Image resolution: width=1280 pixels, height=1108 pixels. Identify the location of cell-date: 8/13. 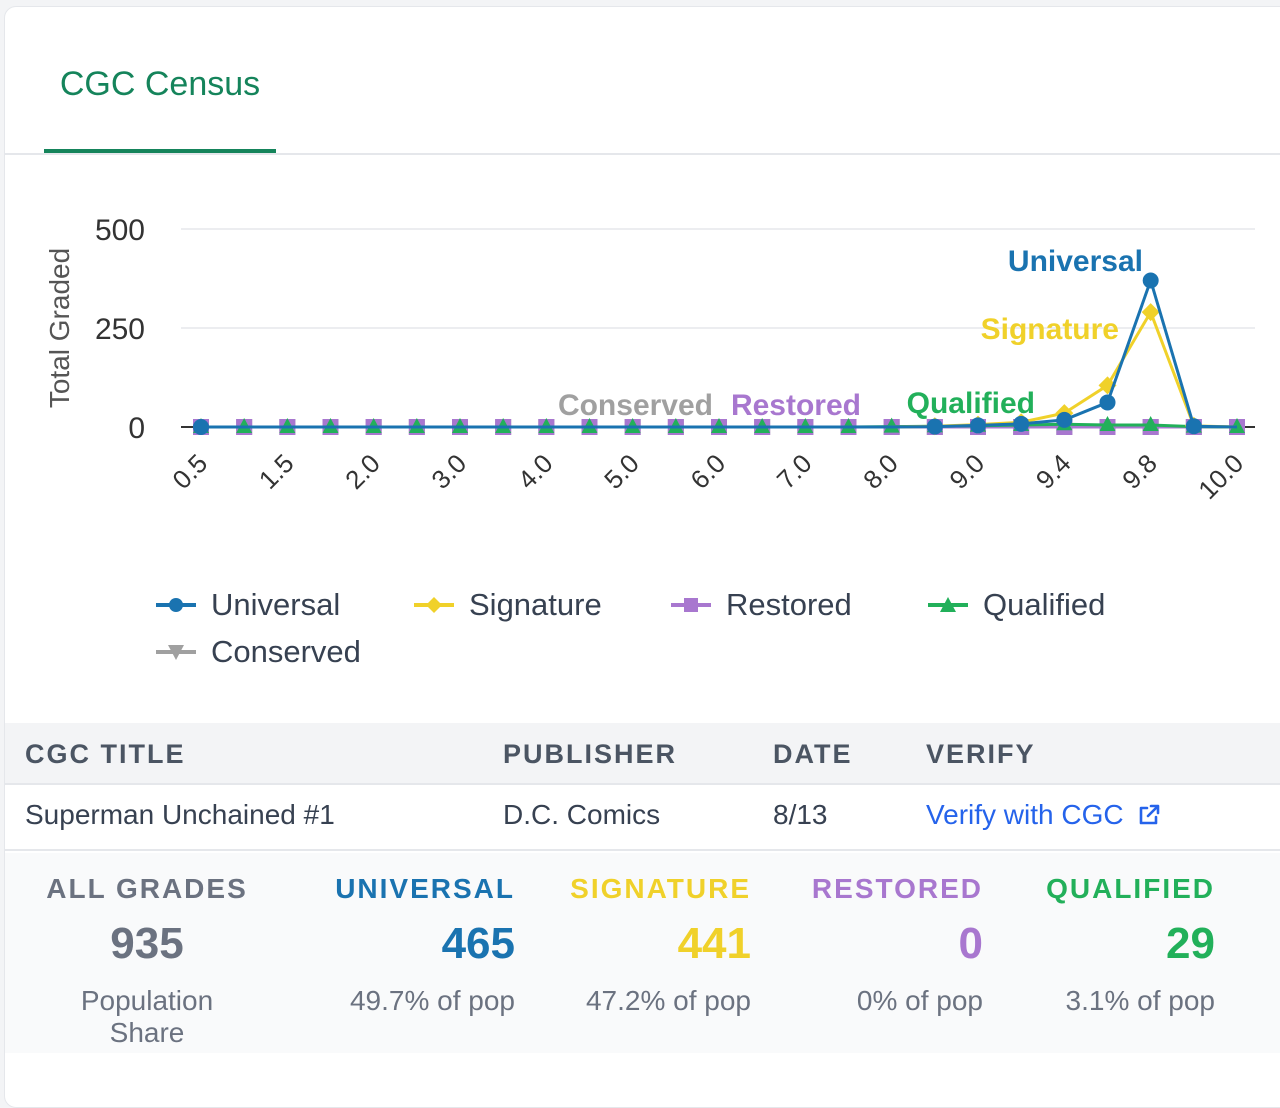
(800, 814).